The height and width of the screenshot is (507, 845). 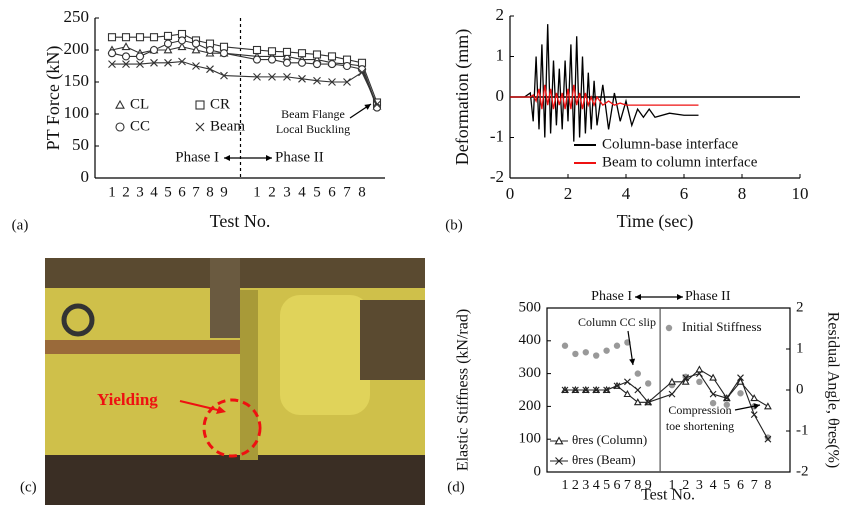 I want to click on photo-block, so click(x=325, y=355).